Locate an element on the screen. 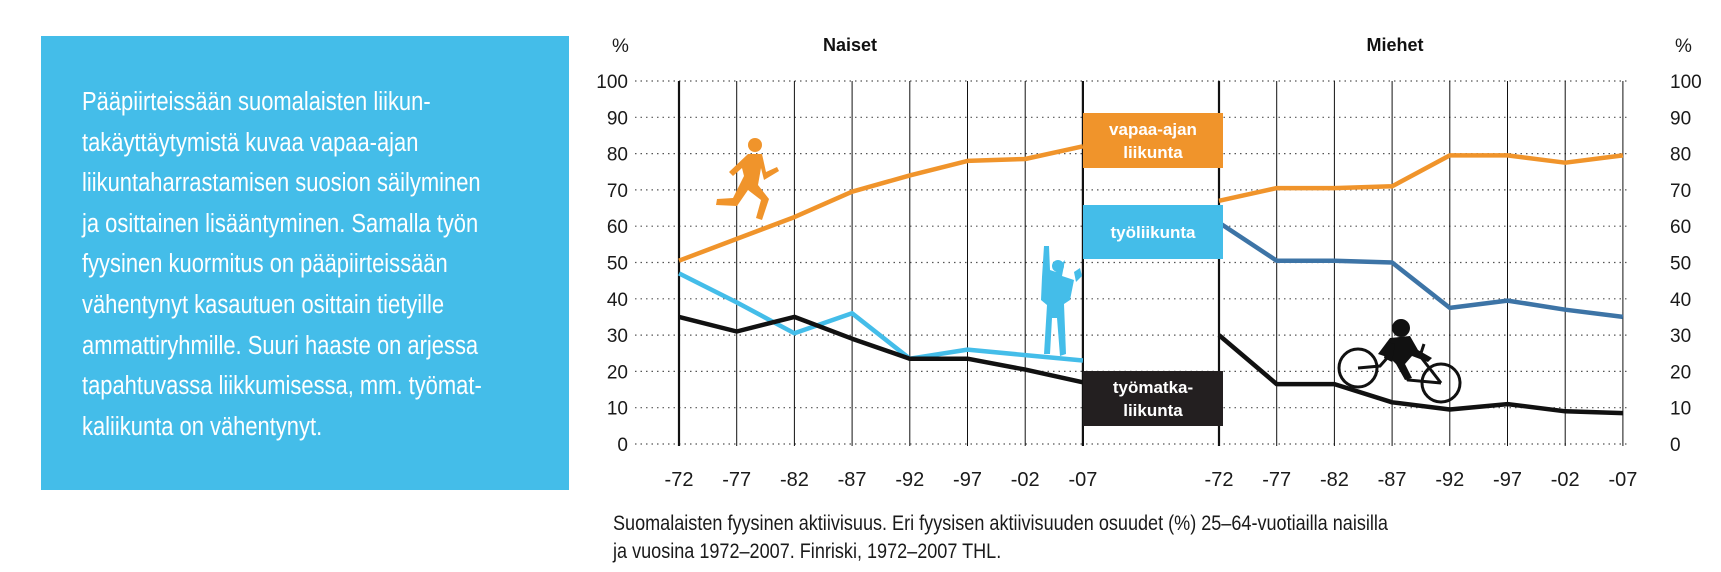 Image resolution: width=1721 pixels, height=572 pixels. intro-line: takäyttäytymistä kuvaa vapaa-ajan is located at coordinates (250, 142).